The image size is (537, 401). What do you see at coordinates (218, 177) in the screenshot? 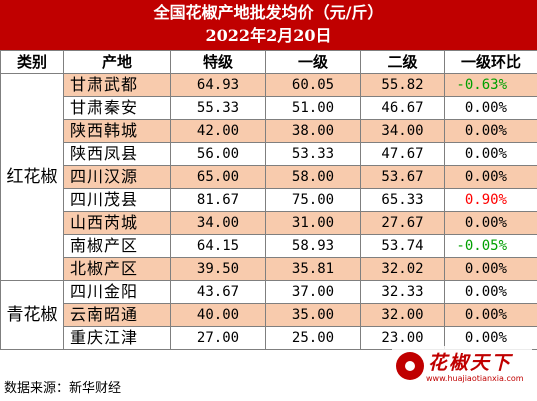
I see `special-price-cell: 65.00` at bounding box center [218, 177].